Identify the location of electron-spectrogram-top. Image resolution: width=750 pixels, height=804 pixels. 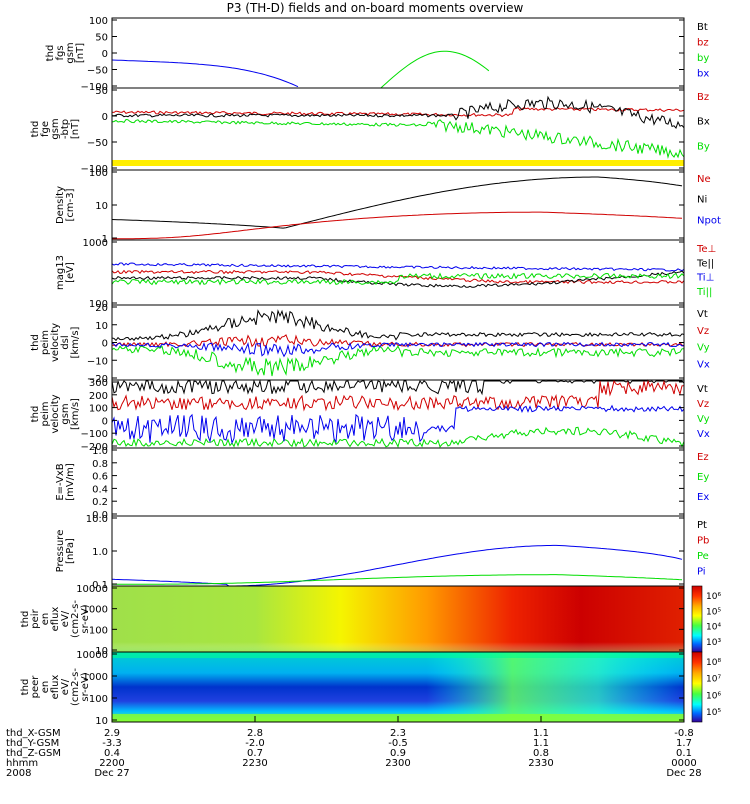
(398, 655).